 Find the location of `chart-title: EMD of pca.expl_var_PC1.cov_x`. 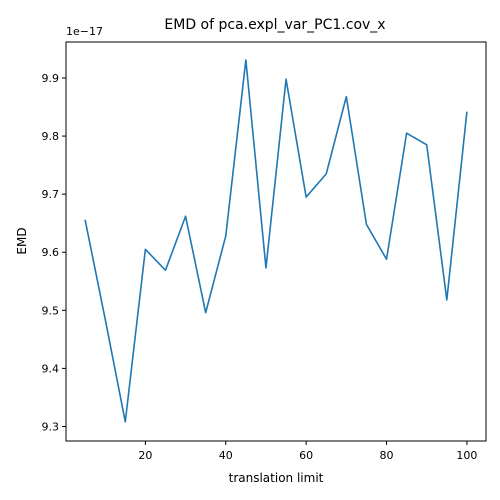

chart-title: EMD of pca.expl_var_PC1.cov_x is located at coordinates (274, 25).